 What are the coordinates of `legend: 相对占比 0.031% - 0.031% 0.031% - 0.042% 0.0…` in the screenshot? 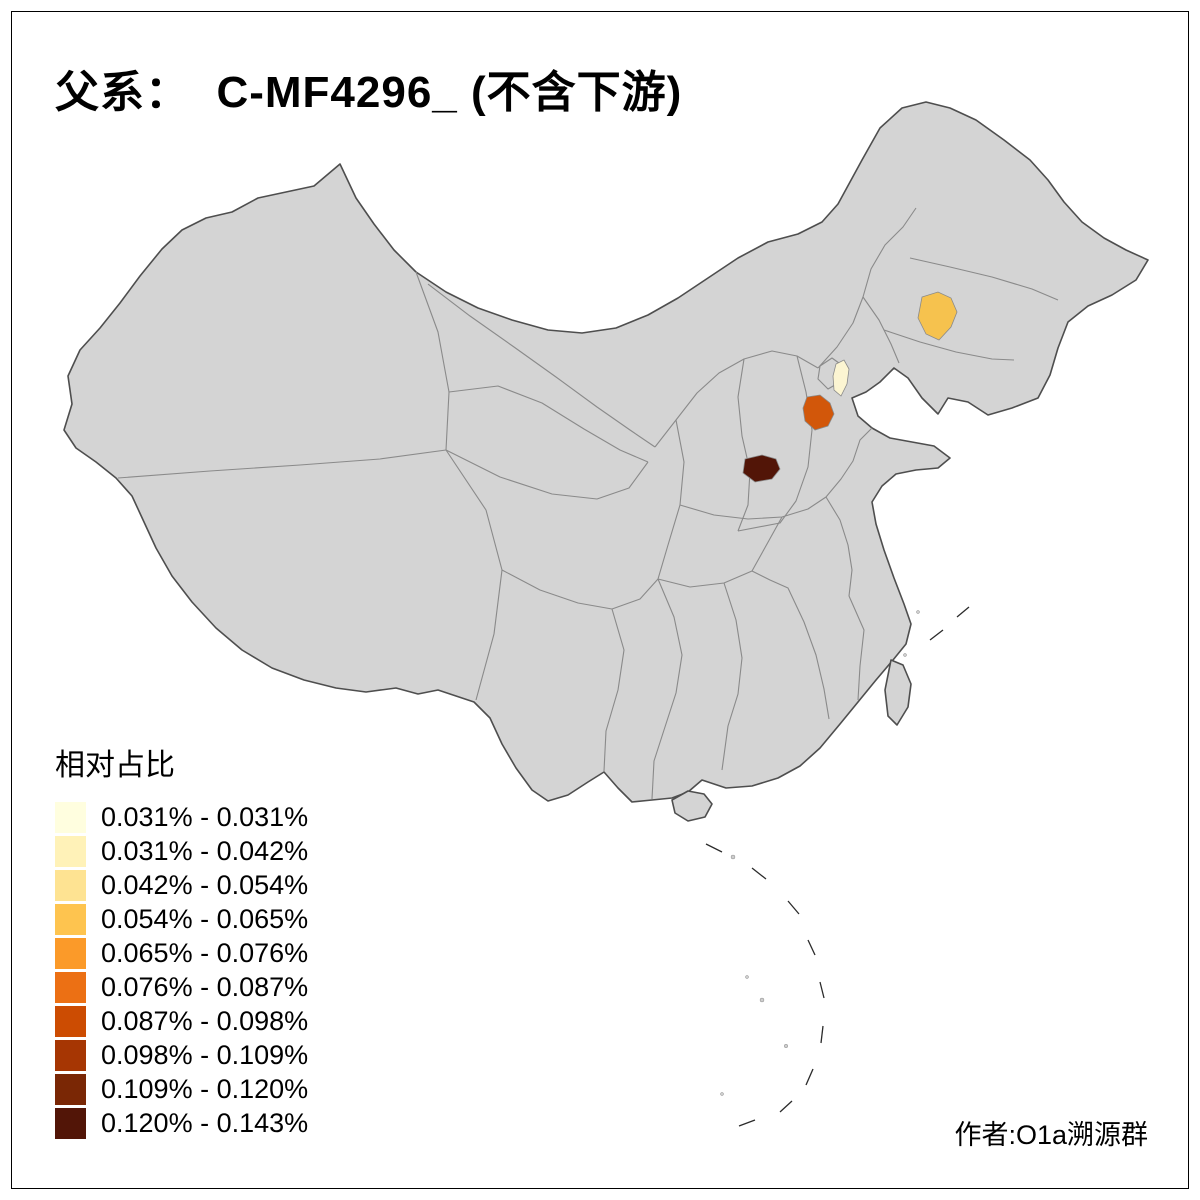 It's located at (181, 940).